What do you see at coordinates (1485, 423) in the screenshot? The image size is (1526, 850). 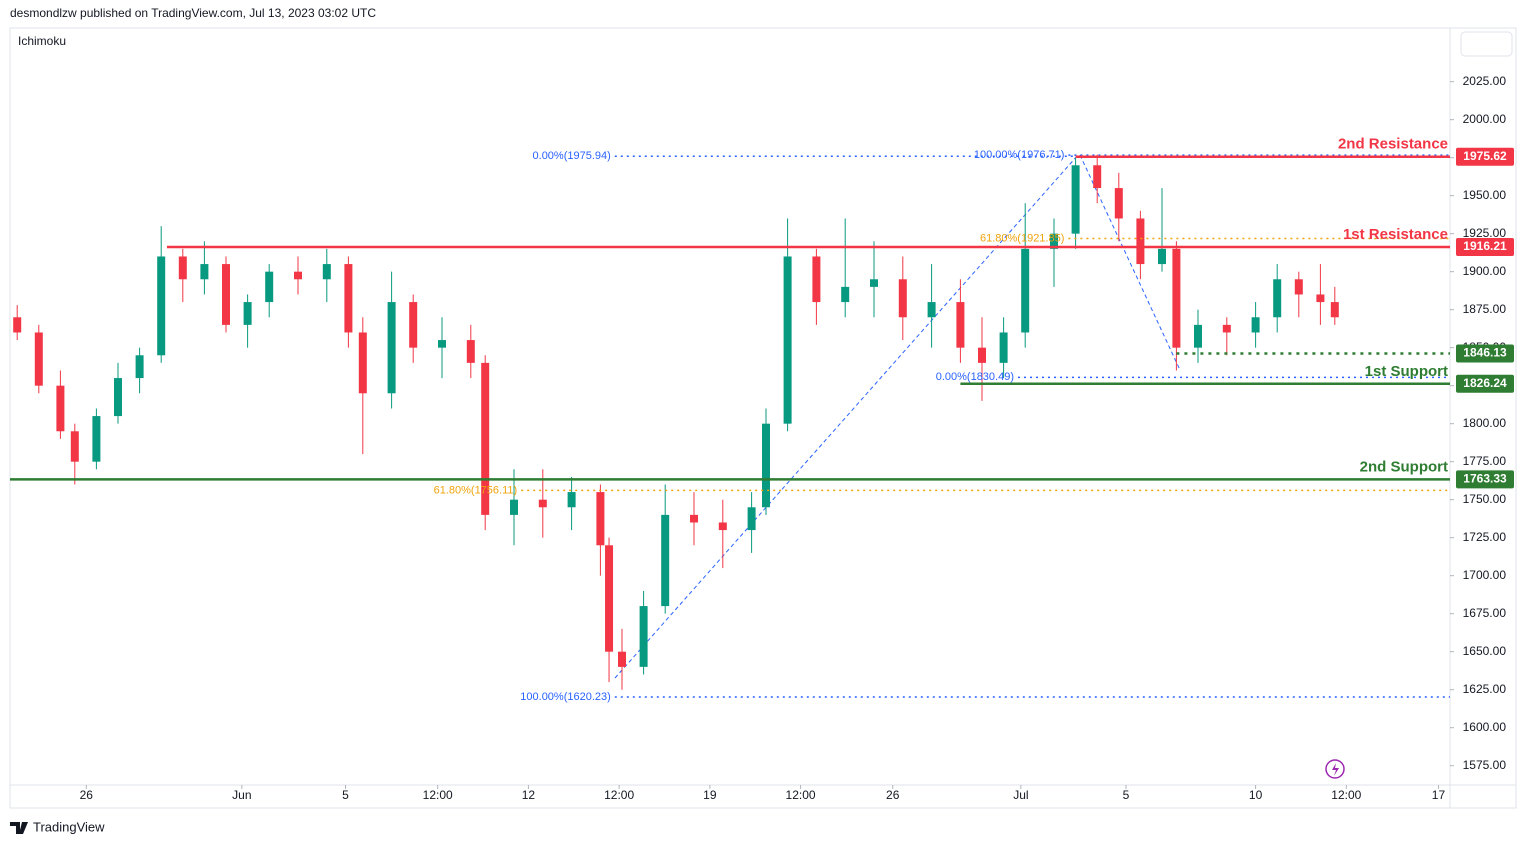 I see `y-tick-label: 1800.00` at bounding box center [1485, 423].